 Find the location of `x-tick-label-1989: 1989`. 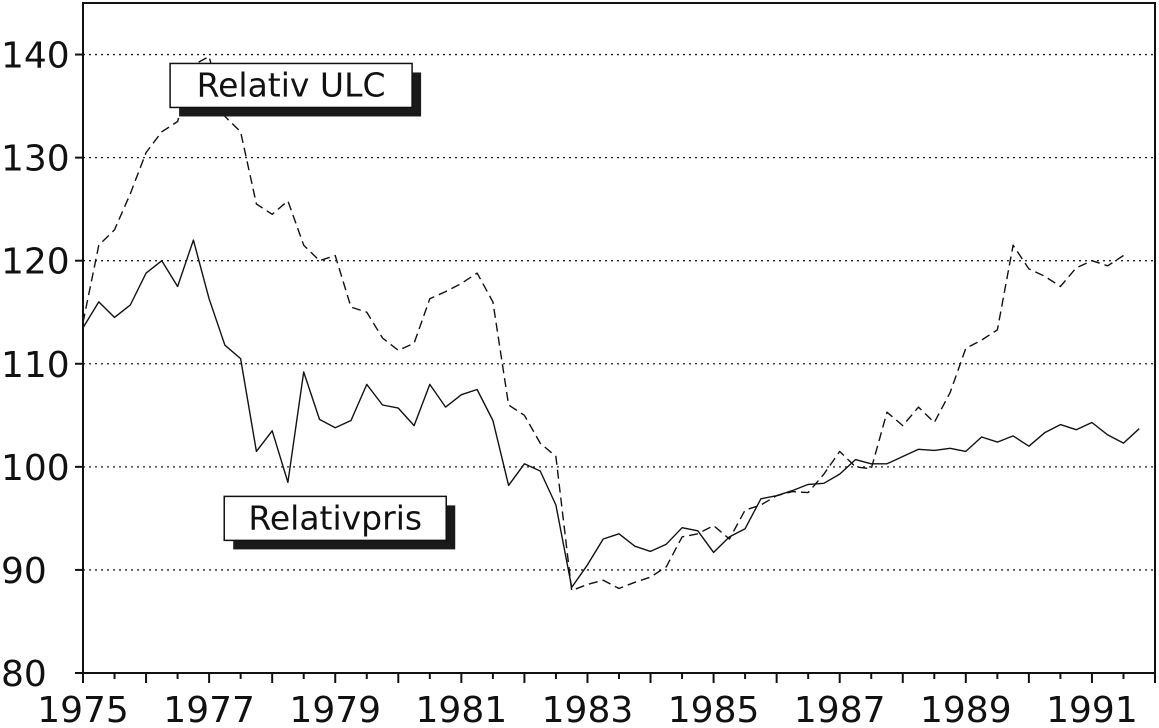

x-tick-label-1989: 1989 is located at coordinates (966, 709).